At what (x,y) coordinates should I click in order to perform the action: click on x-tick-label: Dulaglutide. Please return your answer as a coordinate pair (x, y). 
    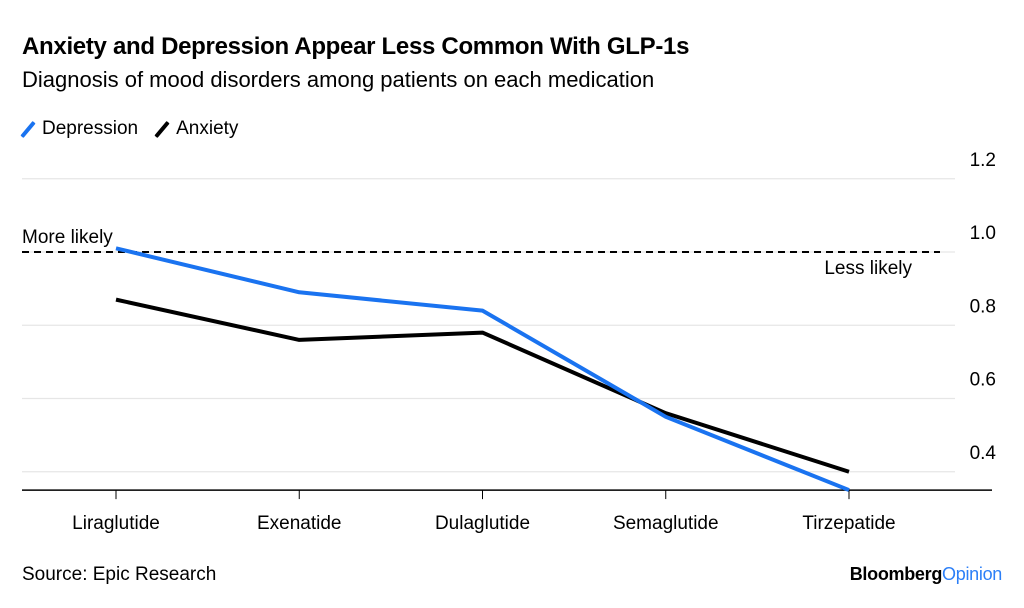
    Looking at the image, I should click on (482, 523).